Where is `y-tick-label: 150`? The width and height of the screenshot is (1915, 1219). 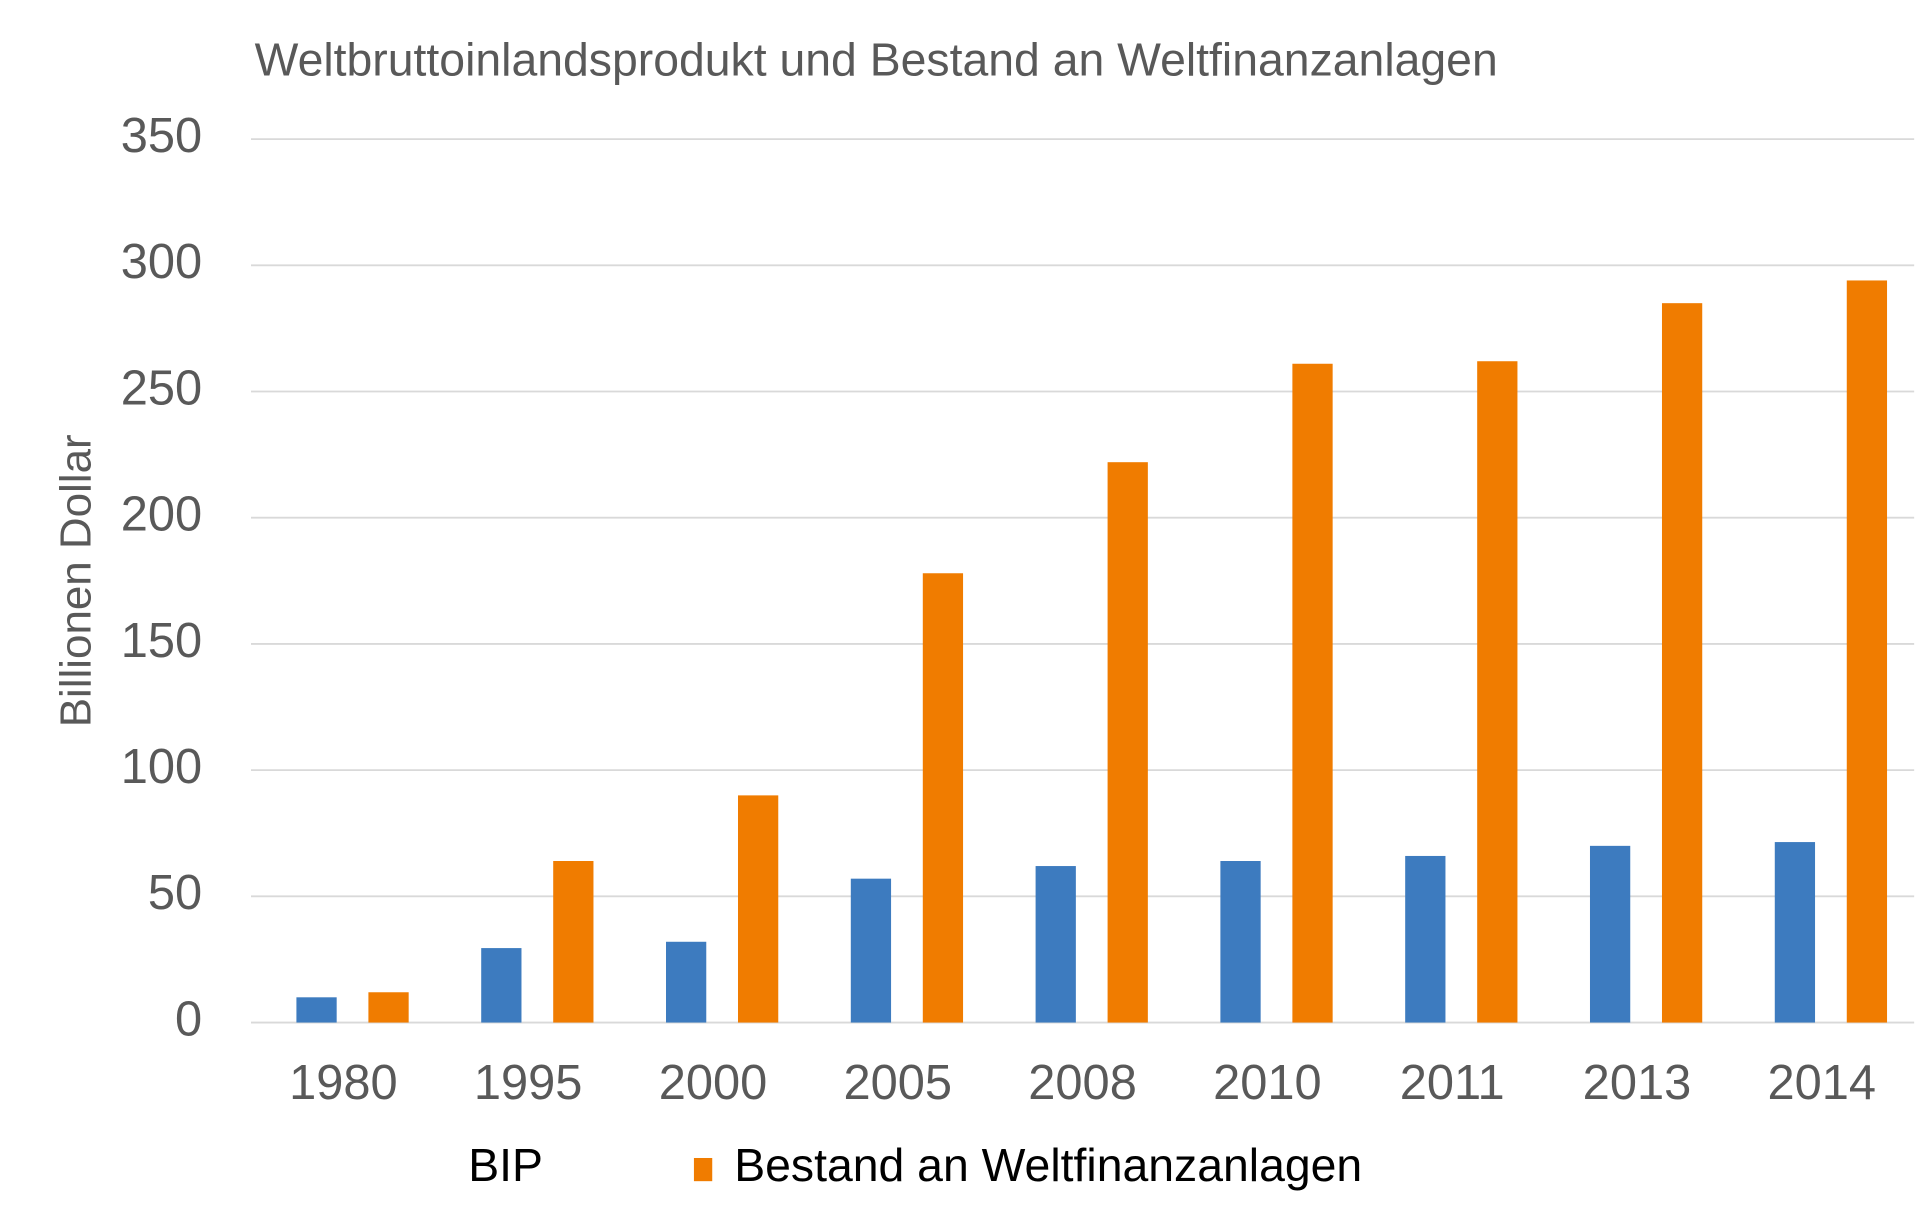 y-tick-label: 150 is located at coordinates (161, 641).